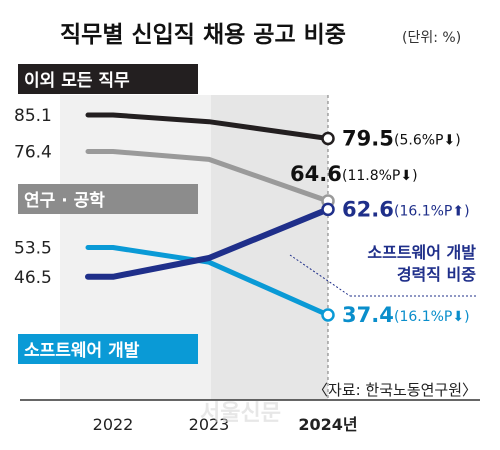 The width and height of the screenshot is (500, 450). Describe the element at coordinates (203, 35) in the screenshot. I see `chart-title: 직무별 신입직 채용 공고 비중` at that location.